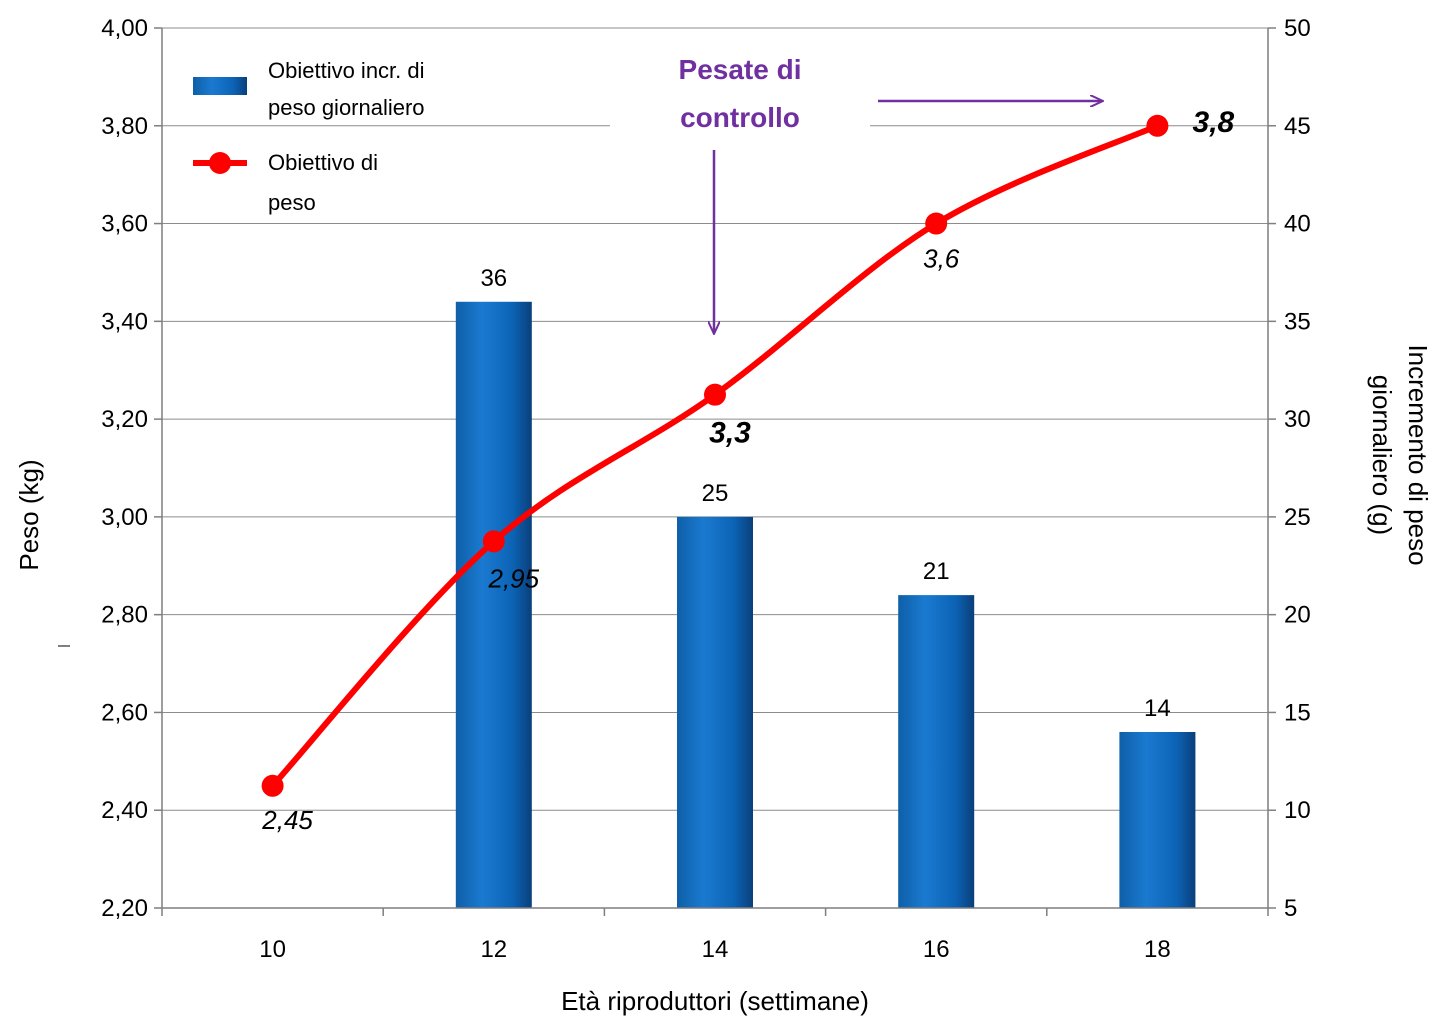  What do you see at coordinates (1157, 708) in the screenshot?
I see `bar-data-label: 14` at bounding box center [1157, 708].